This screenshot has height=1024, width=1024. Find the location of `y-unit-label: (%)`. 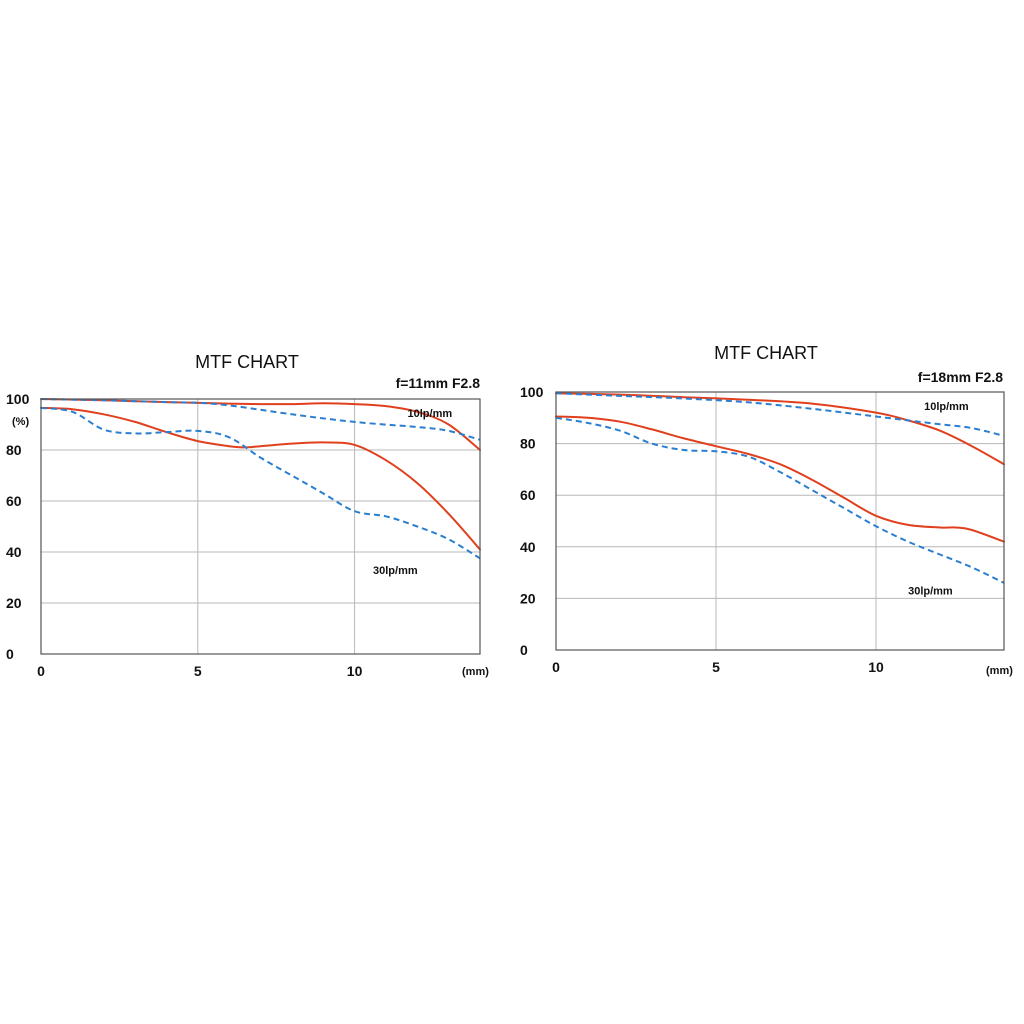

y-unit-label: (%) is located at coordinates (20, 422).